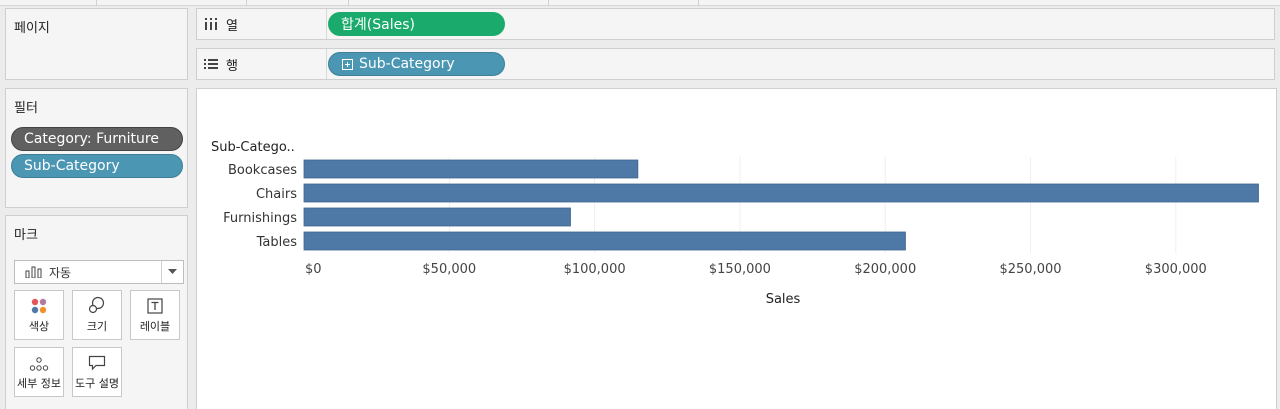 Image resolution: width=1280 pixels, height=409 pixels. I want to click on bar-chart-icon, so click(33, 272).